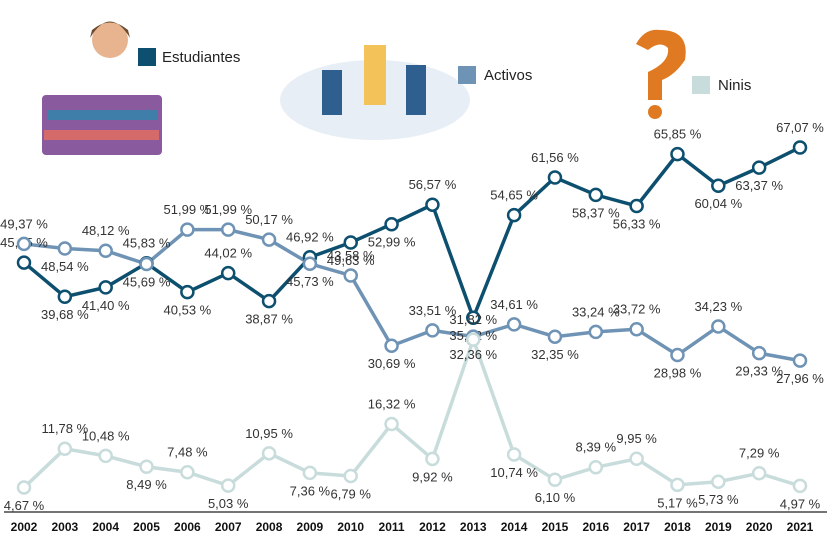 Image resolution: width=831 pixels, height=543 pixels. Describe the element at coordinates (677, 502) in the screenshot. I see `data-label: 5,17 %` at that location.